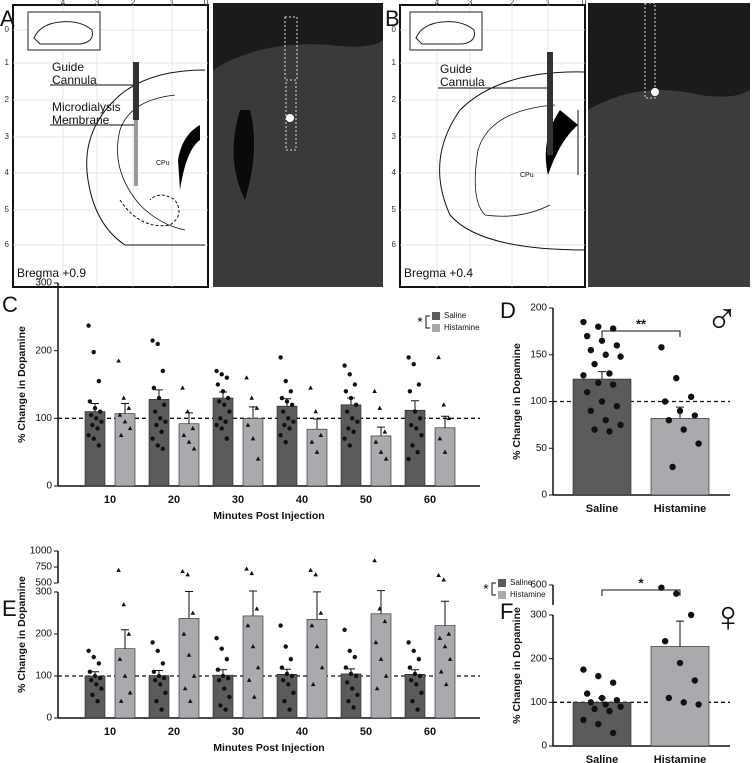 Image resolution: width=754 pixels, height=763 pixels. I want to click on legend-swatch, so click(436, 328).